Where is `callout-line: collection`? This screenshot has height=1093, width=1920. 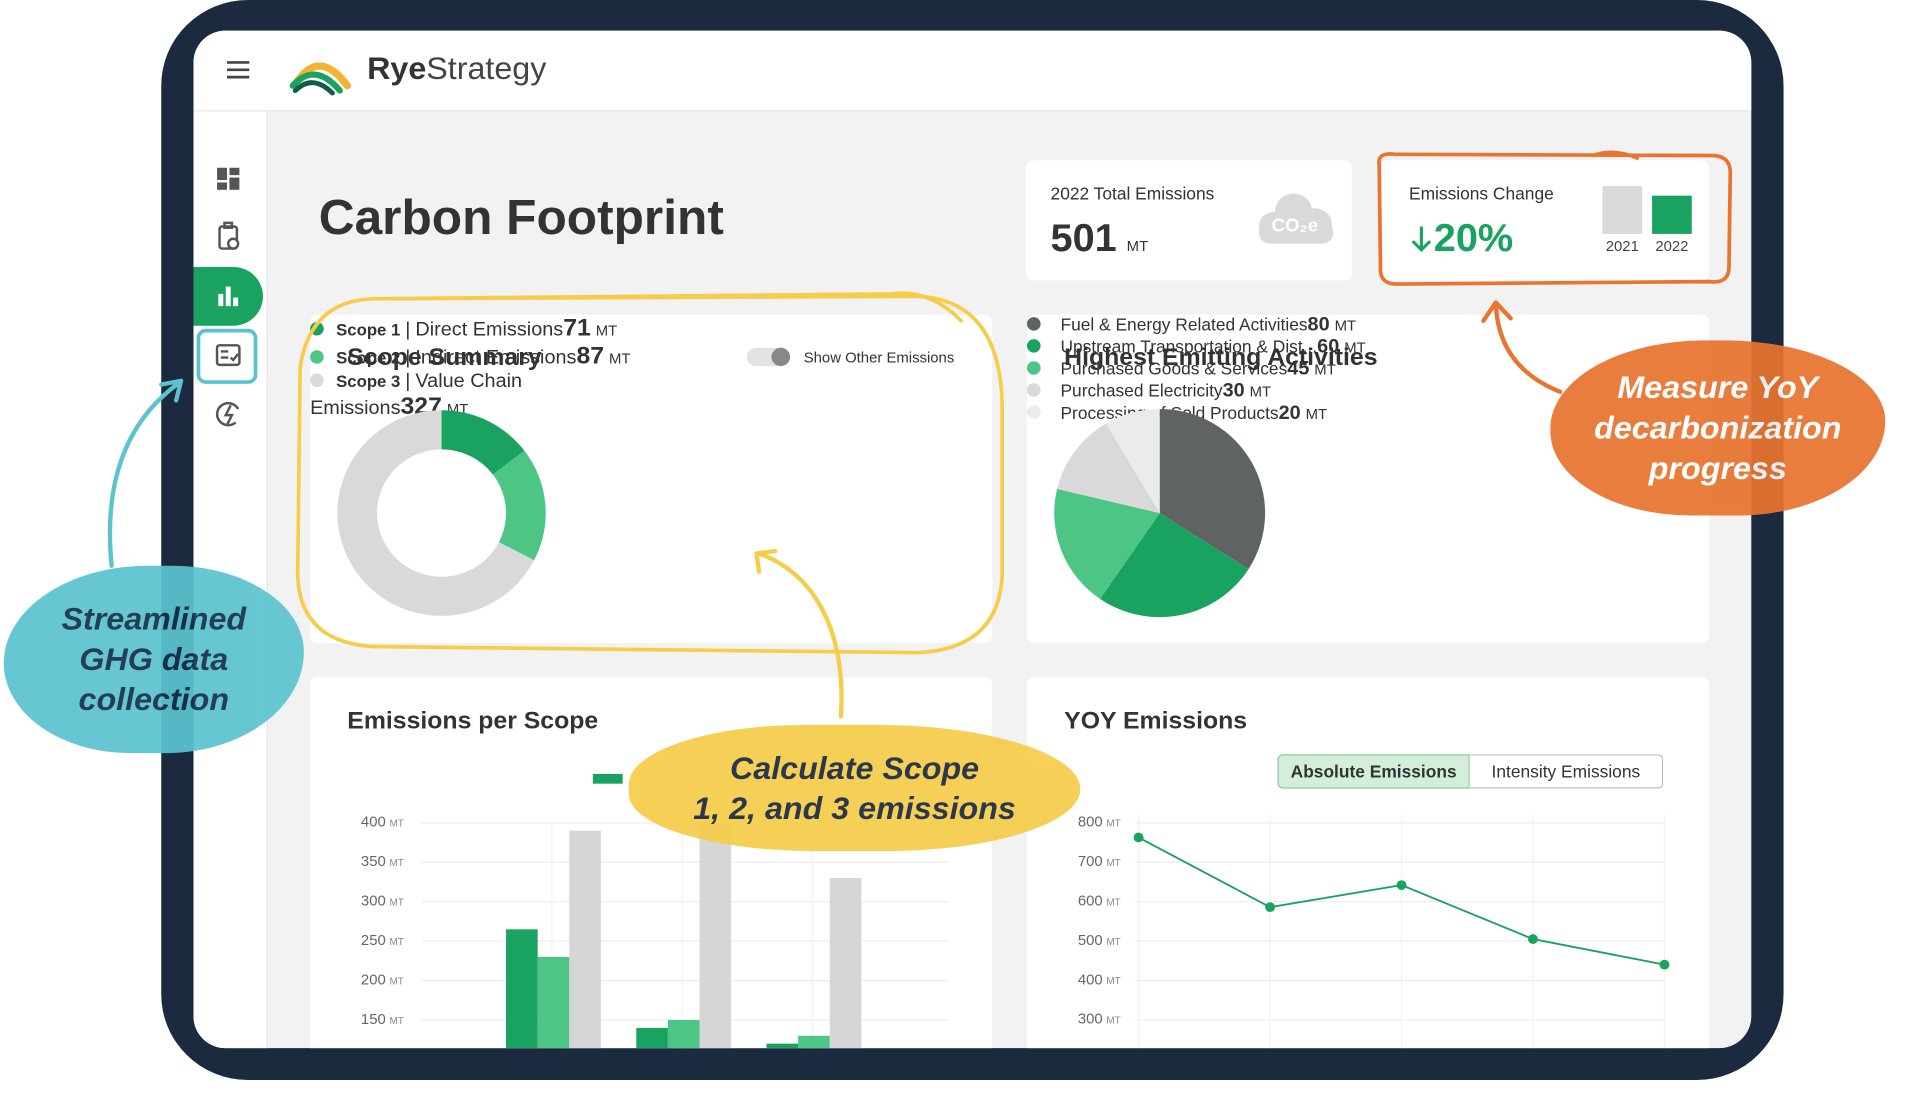
callout-line: collection is located at coordinates (154, 699).